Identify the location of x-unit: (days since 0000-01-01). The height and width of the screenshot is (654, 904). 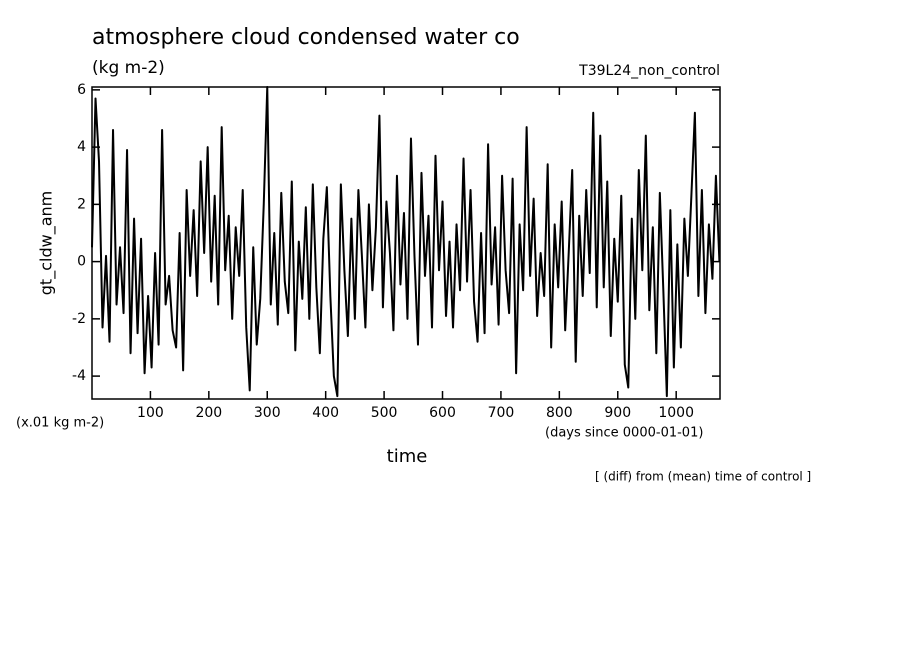
(624, 433).